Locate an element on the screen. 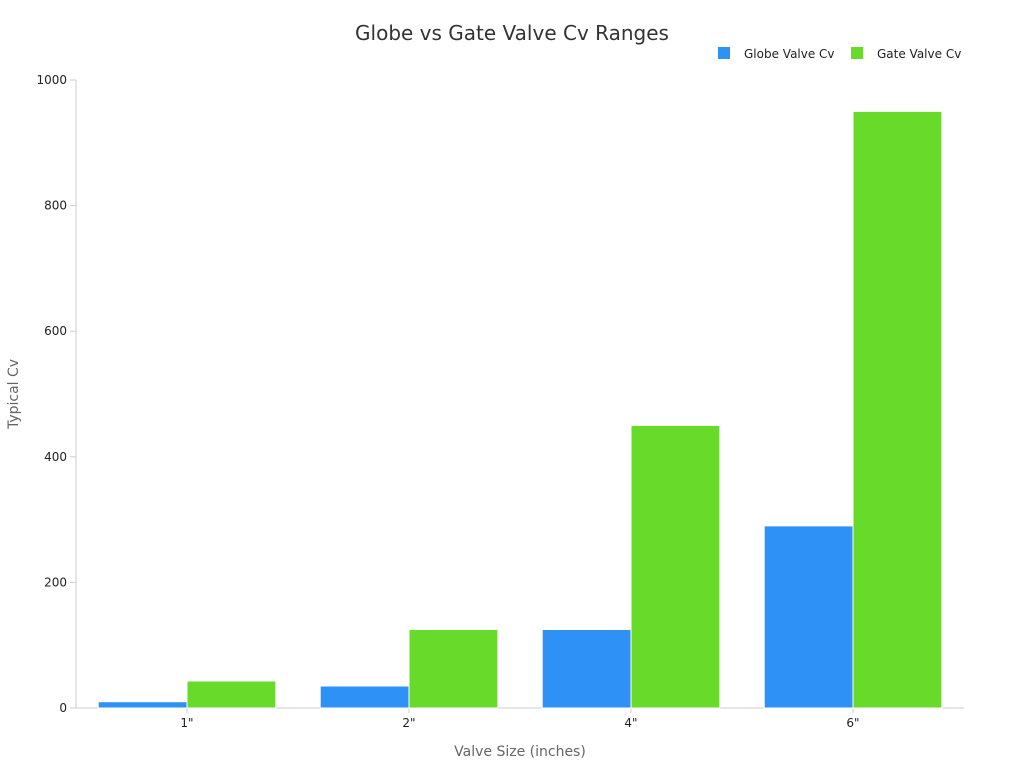 This screenshot has width=1024, height=768. x-tick-label: 6" is located at coordinates (852, 723).